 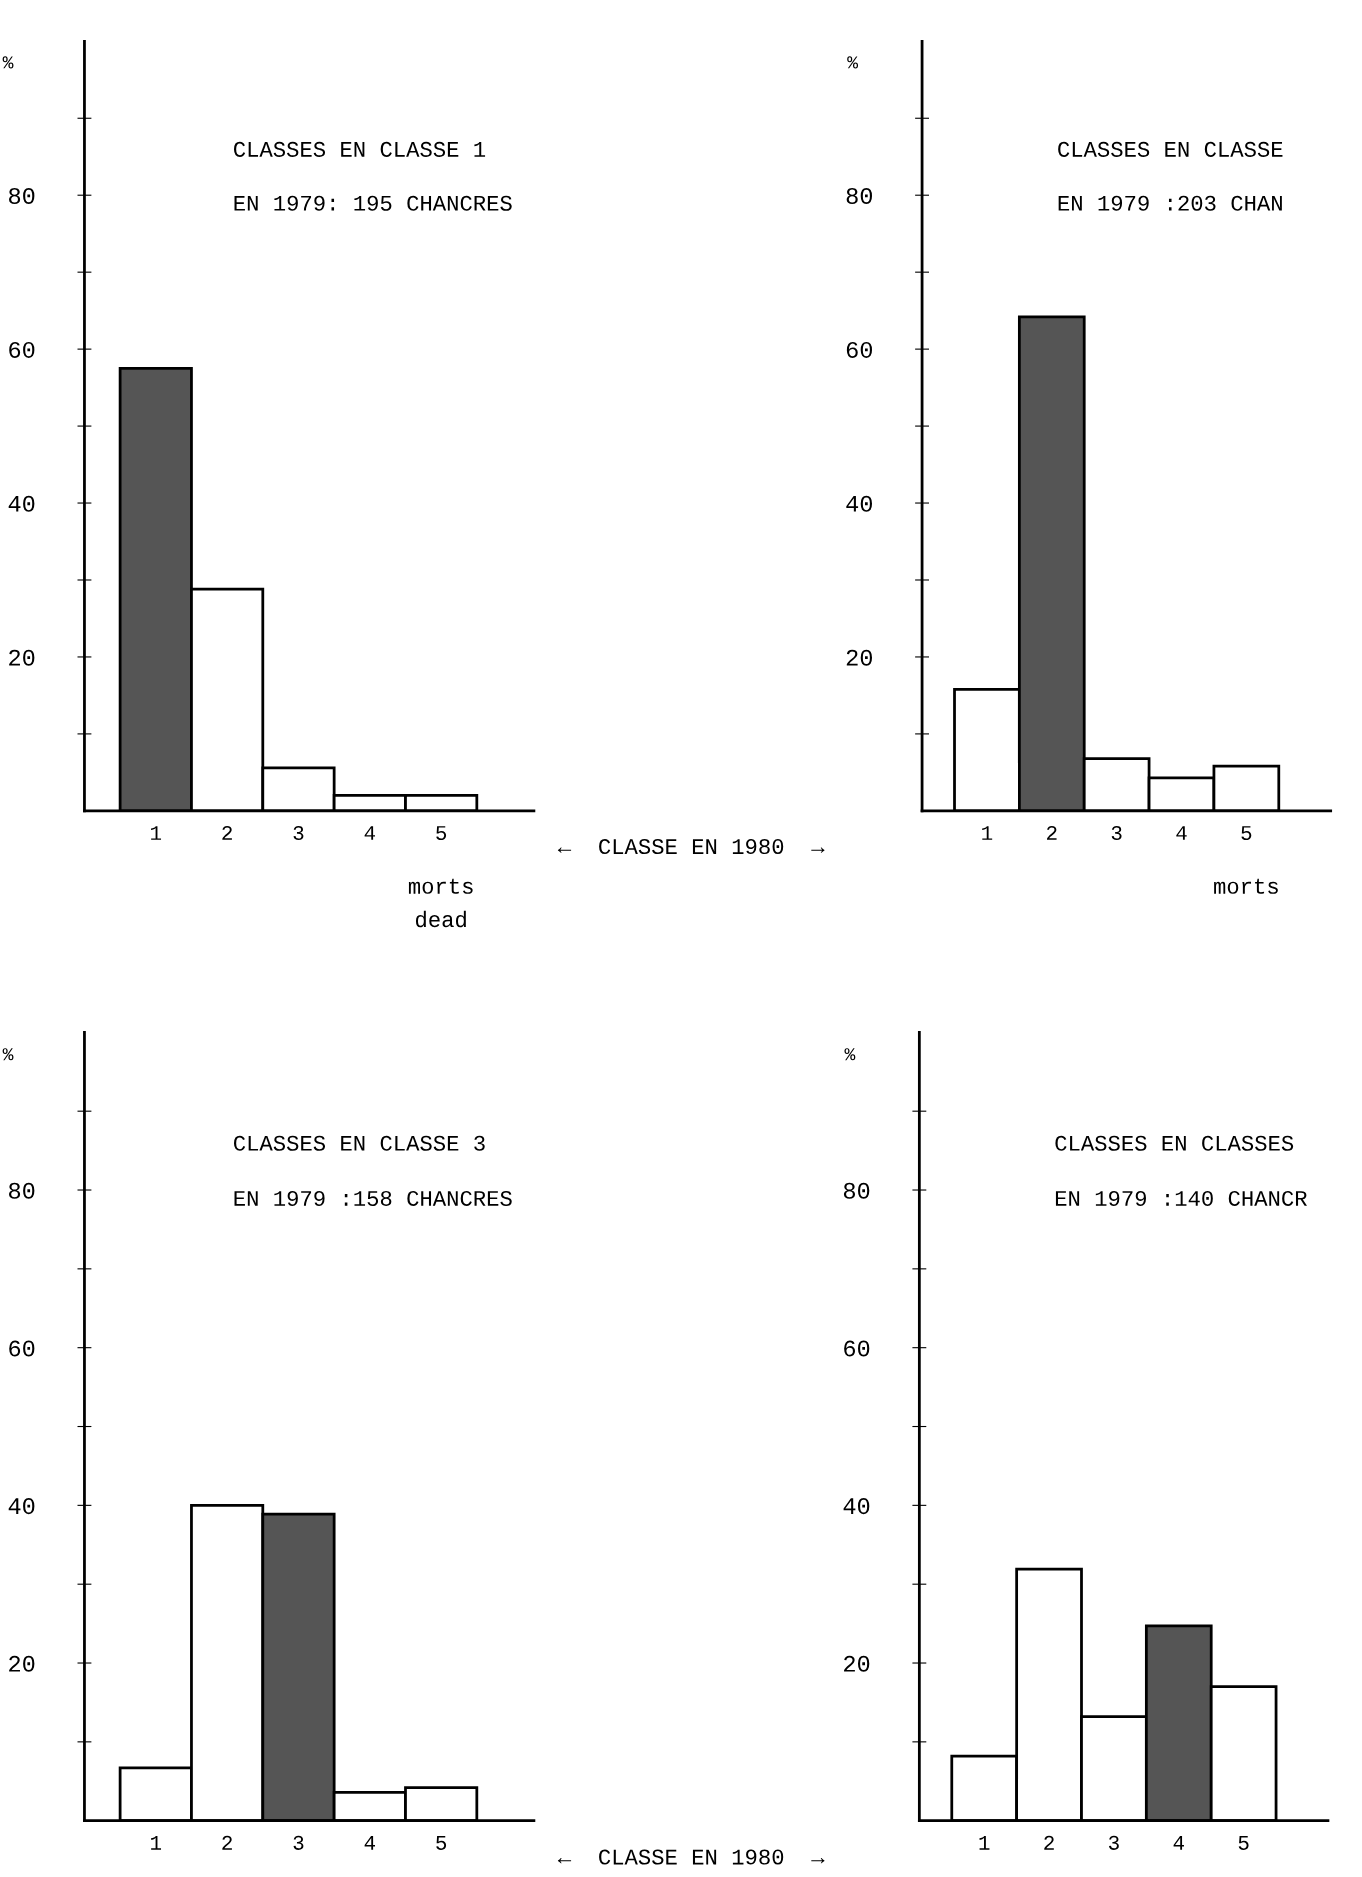 What do you see at coordinates (1174, 1143) in the screenshot?
I see `text: CLASSES EN CLASSES` at bounding box center [1174, 1143].